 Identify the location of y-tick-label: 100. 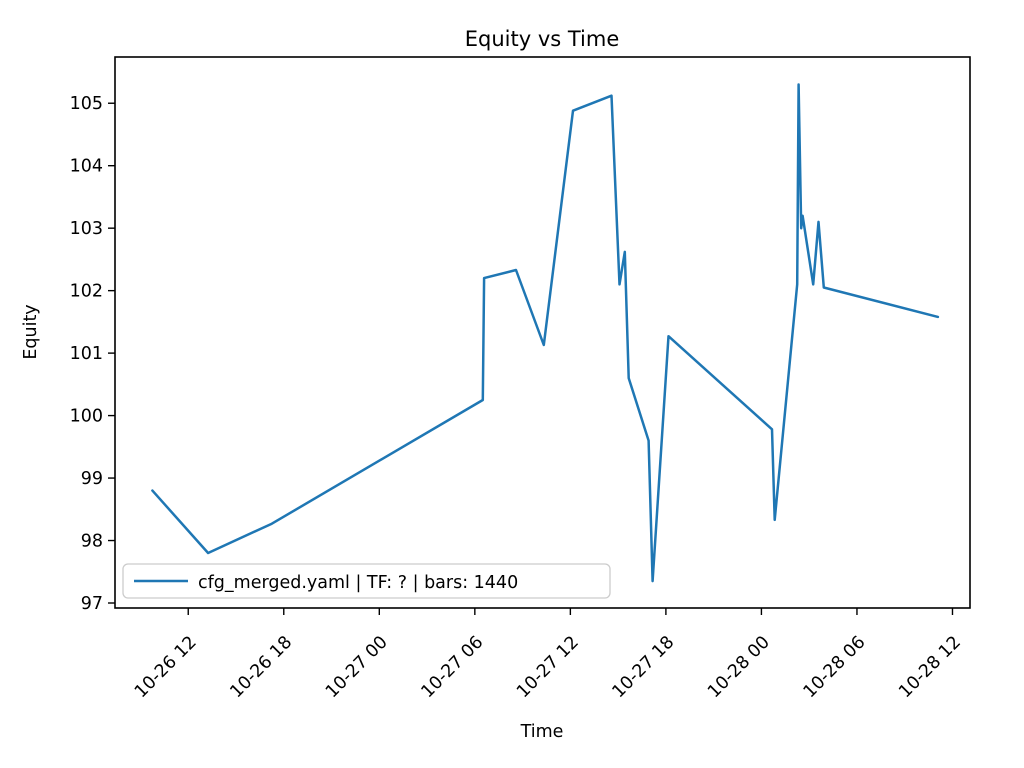
(86, 417).